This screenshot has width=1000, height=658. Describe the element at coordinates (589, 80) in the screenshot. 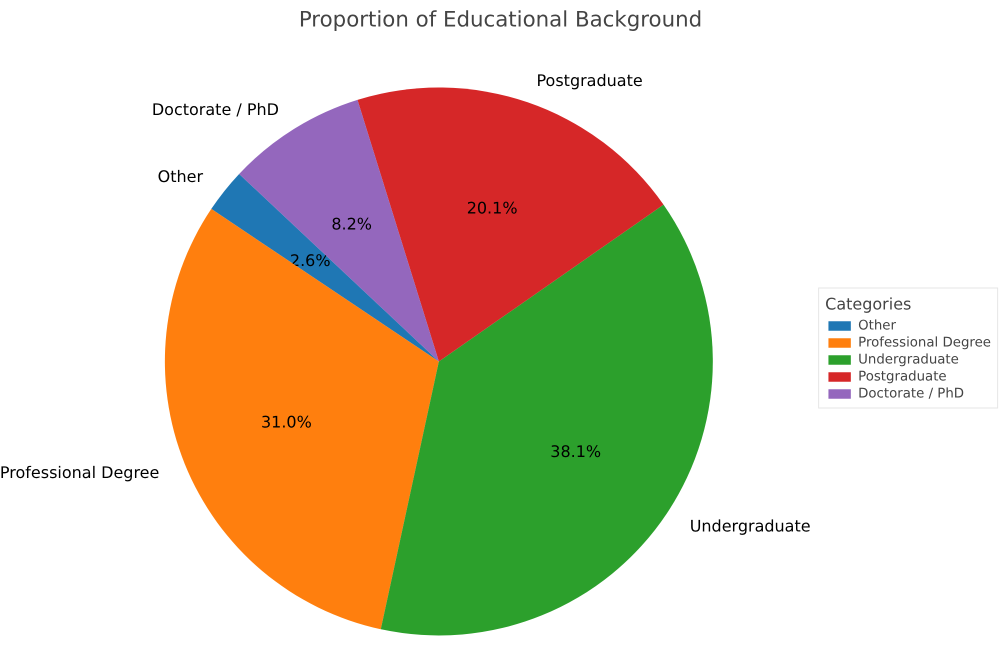

I see `slice-label: Postgraduate` at that location.